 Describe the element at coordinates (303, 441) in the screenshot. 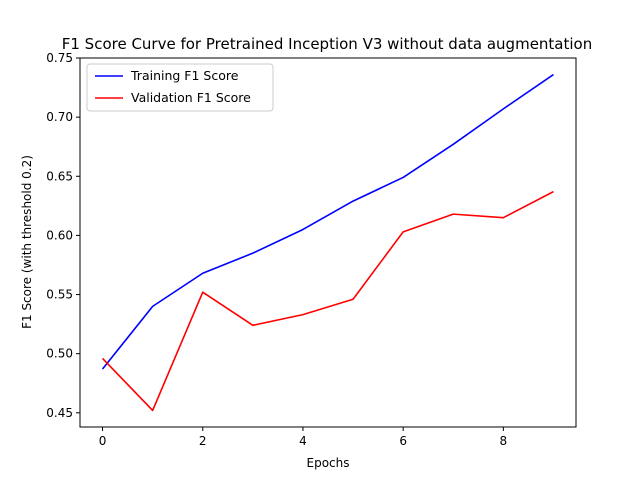

I see `x-tick-label: 4` at that location.